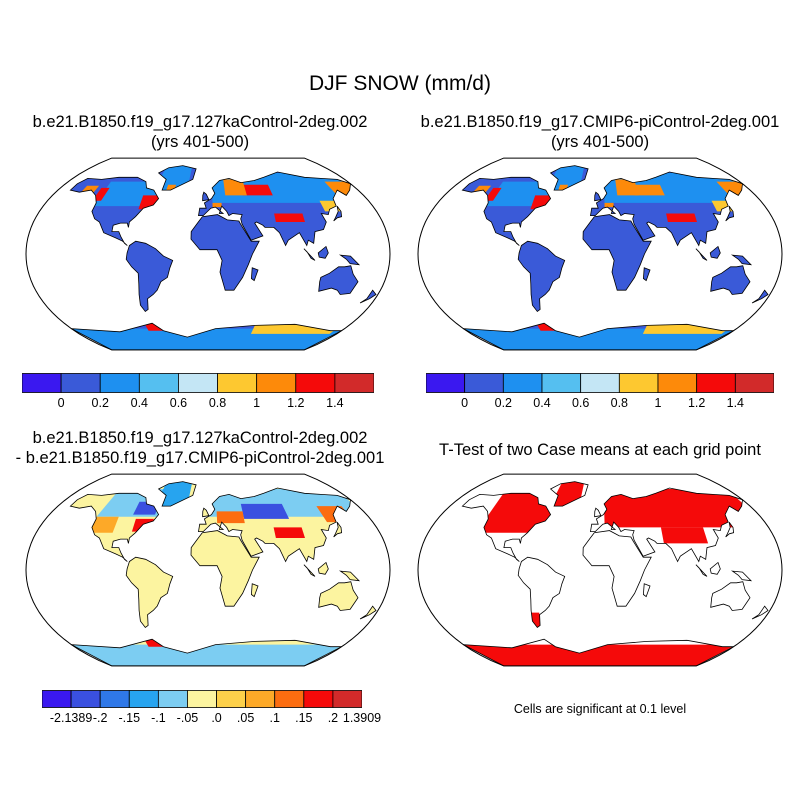  Describe the element at coordinates (400, 83) in the screenshot. I see `figure-title: DJF SNOW (mm/d)` at that location.